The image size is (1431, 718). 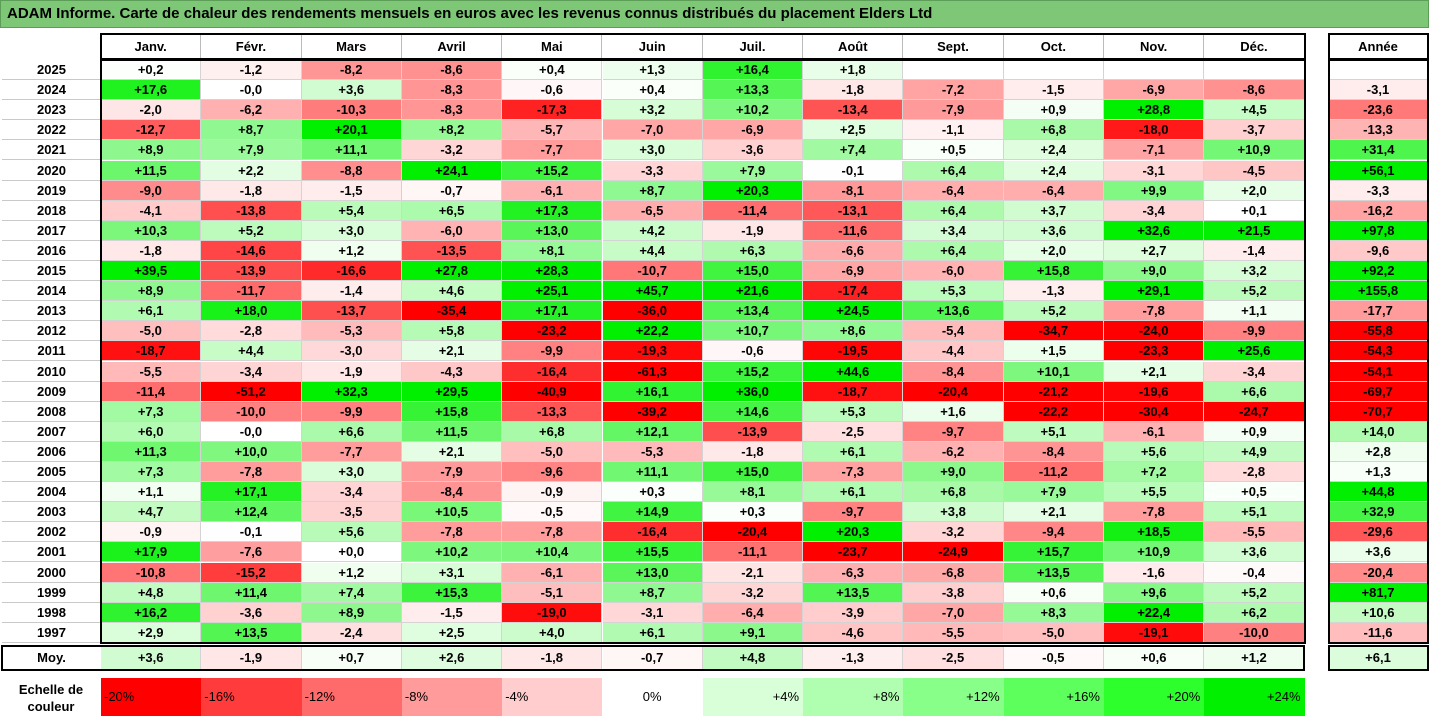 I want to click on heatmap-cell: -5,7, so click(x=552, y=130).